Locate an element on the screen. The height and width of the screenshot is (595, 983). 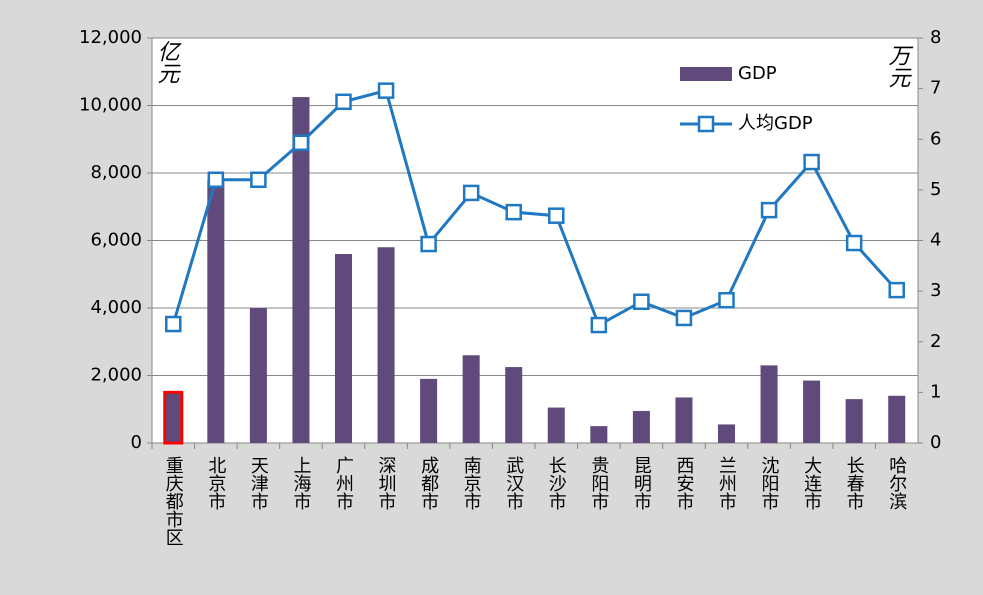
x-tick-label: 广州市 is located at coordinates (343, 483).